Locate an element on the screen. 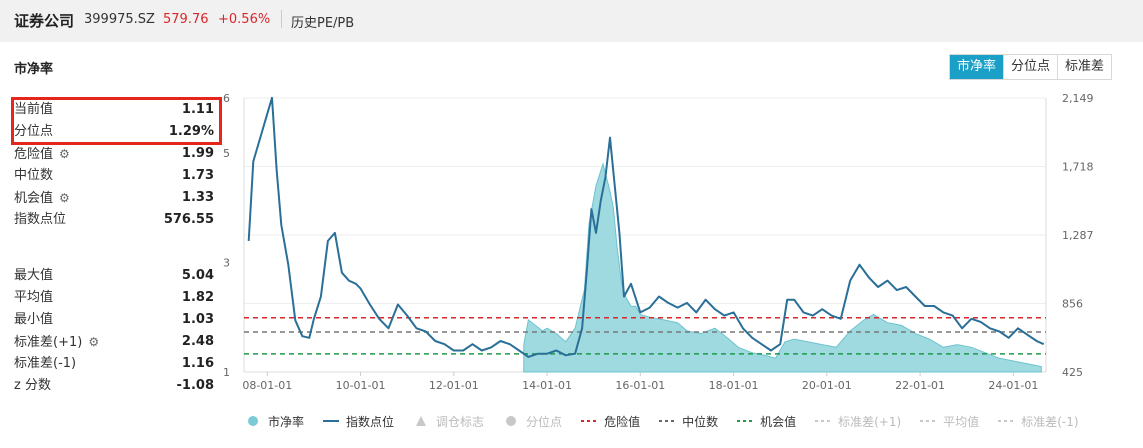 This screenshot has height=448, width=1143. y-right-tick-label: 1,718 is located at coordinates (1078, 167).